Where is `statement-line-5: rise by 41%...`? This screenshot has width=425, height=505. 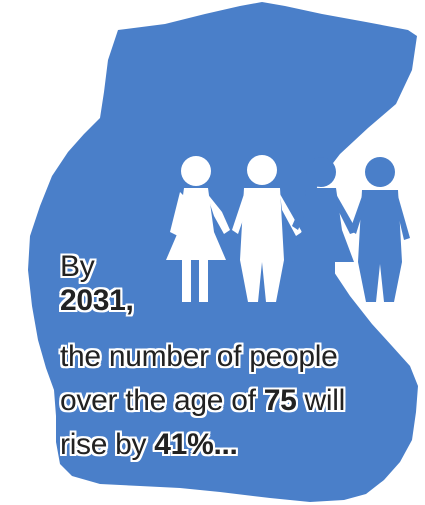 statement-line-5: rise by 41%... is located at coordinates (149, 445).